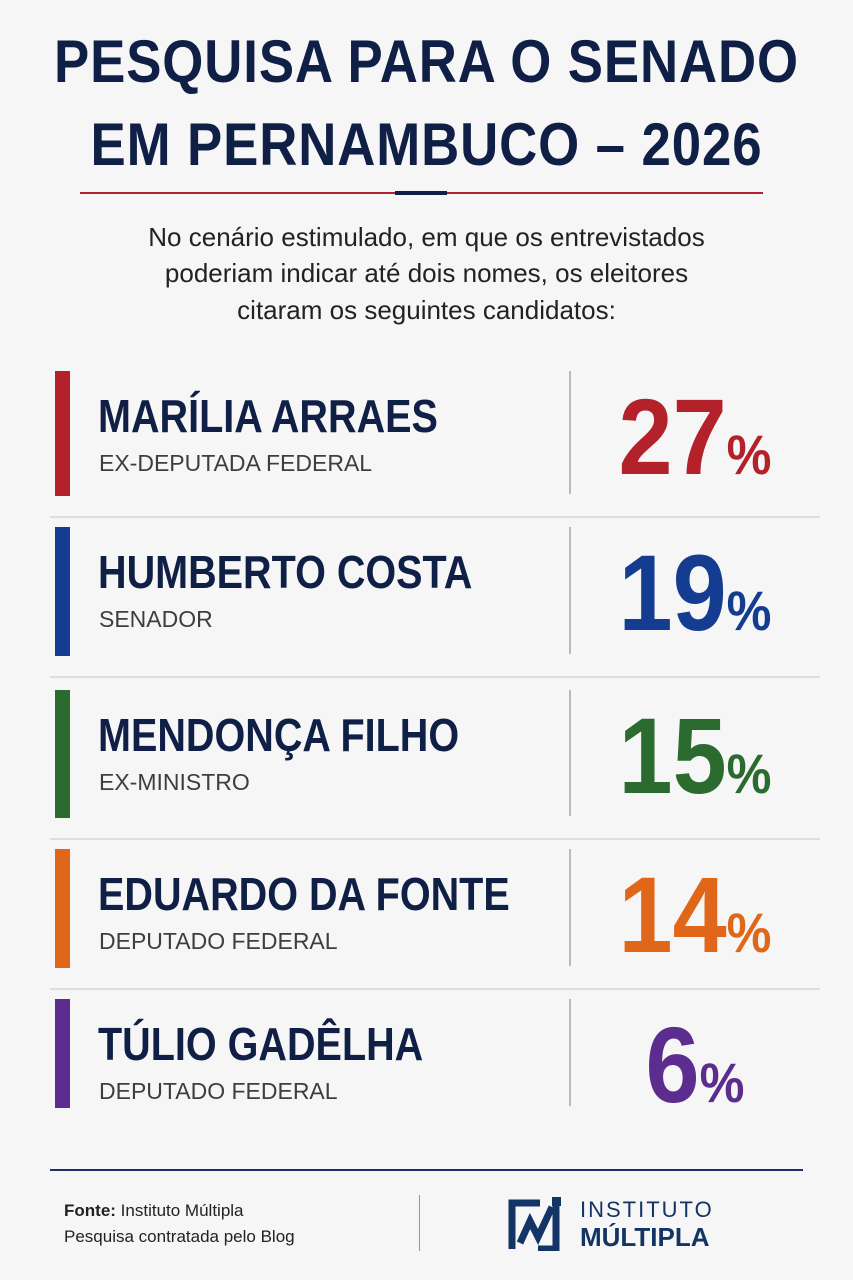 The width and height of the screenshot is (853, 1280). Describe the element at coordinates (672, 1064) in the screenshot. I see `percent-value: 6` at that location.